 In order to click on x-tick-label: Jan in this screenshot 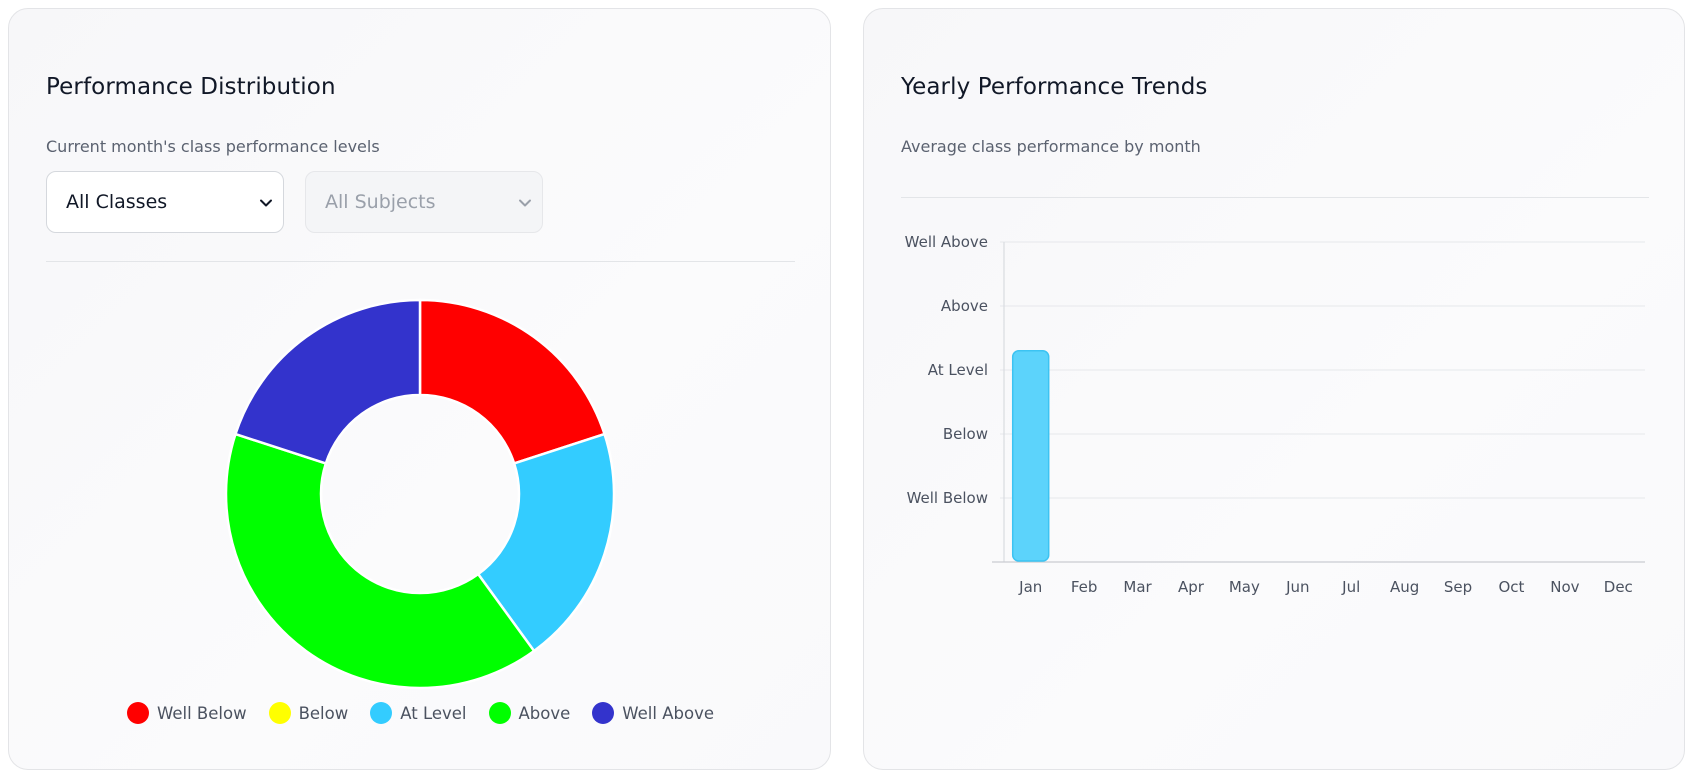, I will do `click(1030, 587)`.